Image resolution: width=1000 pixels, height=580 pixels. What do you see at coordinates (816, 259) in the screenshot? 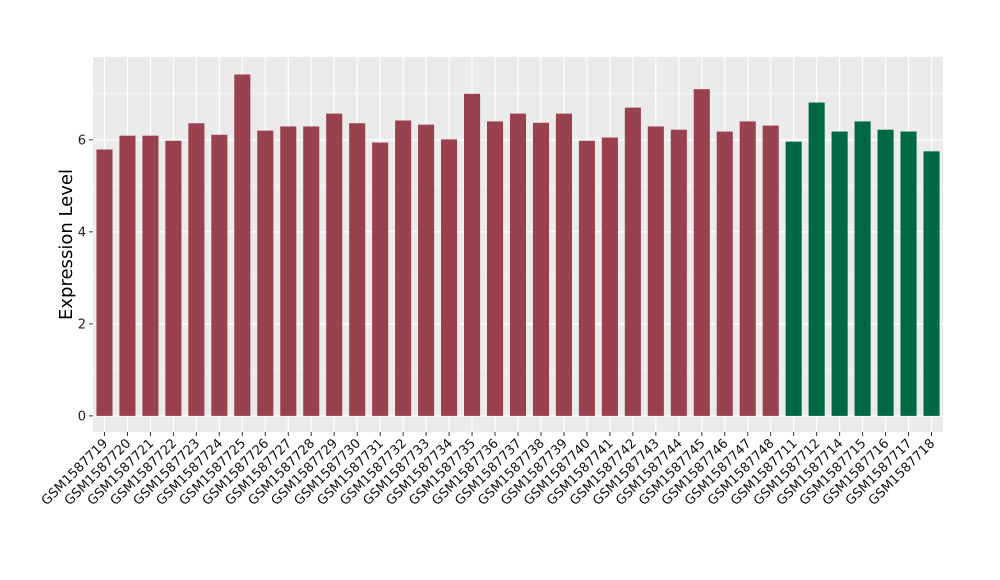
I see `bar-GSM1587712` at bounding box center [816, 259].